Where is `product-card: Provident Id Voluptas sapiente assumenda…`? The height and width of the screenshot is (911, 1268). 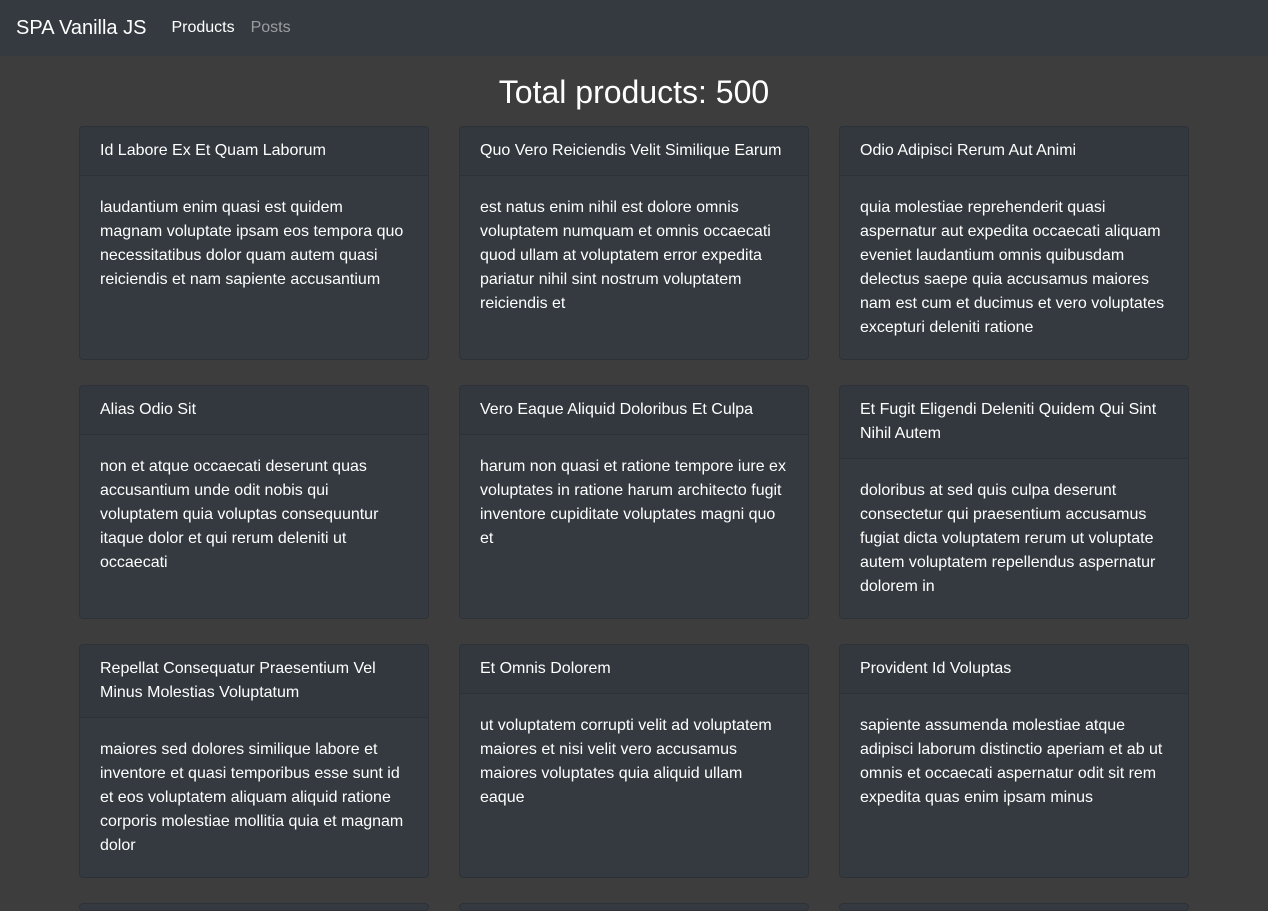 product-card: Provident Id Voluptas sapiente assumenda… is located at coordinates (1014, 761).